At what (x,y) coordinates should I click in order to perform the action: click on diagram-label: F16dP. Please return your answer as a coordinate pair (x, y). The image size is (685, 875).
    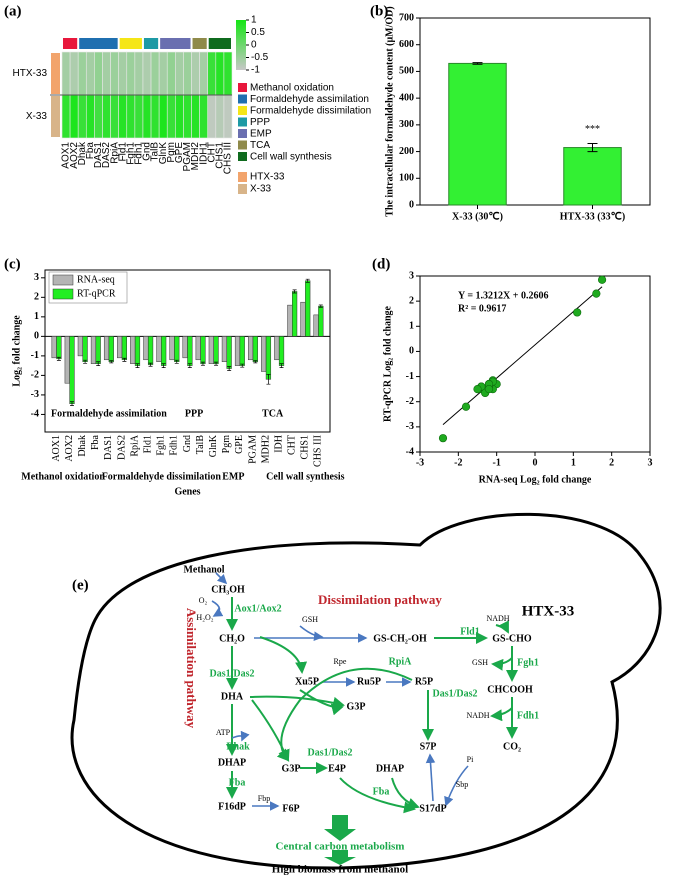
    Looking at the image, I should click on (232, 806).